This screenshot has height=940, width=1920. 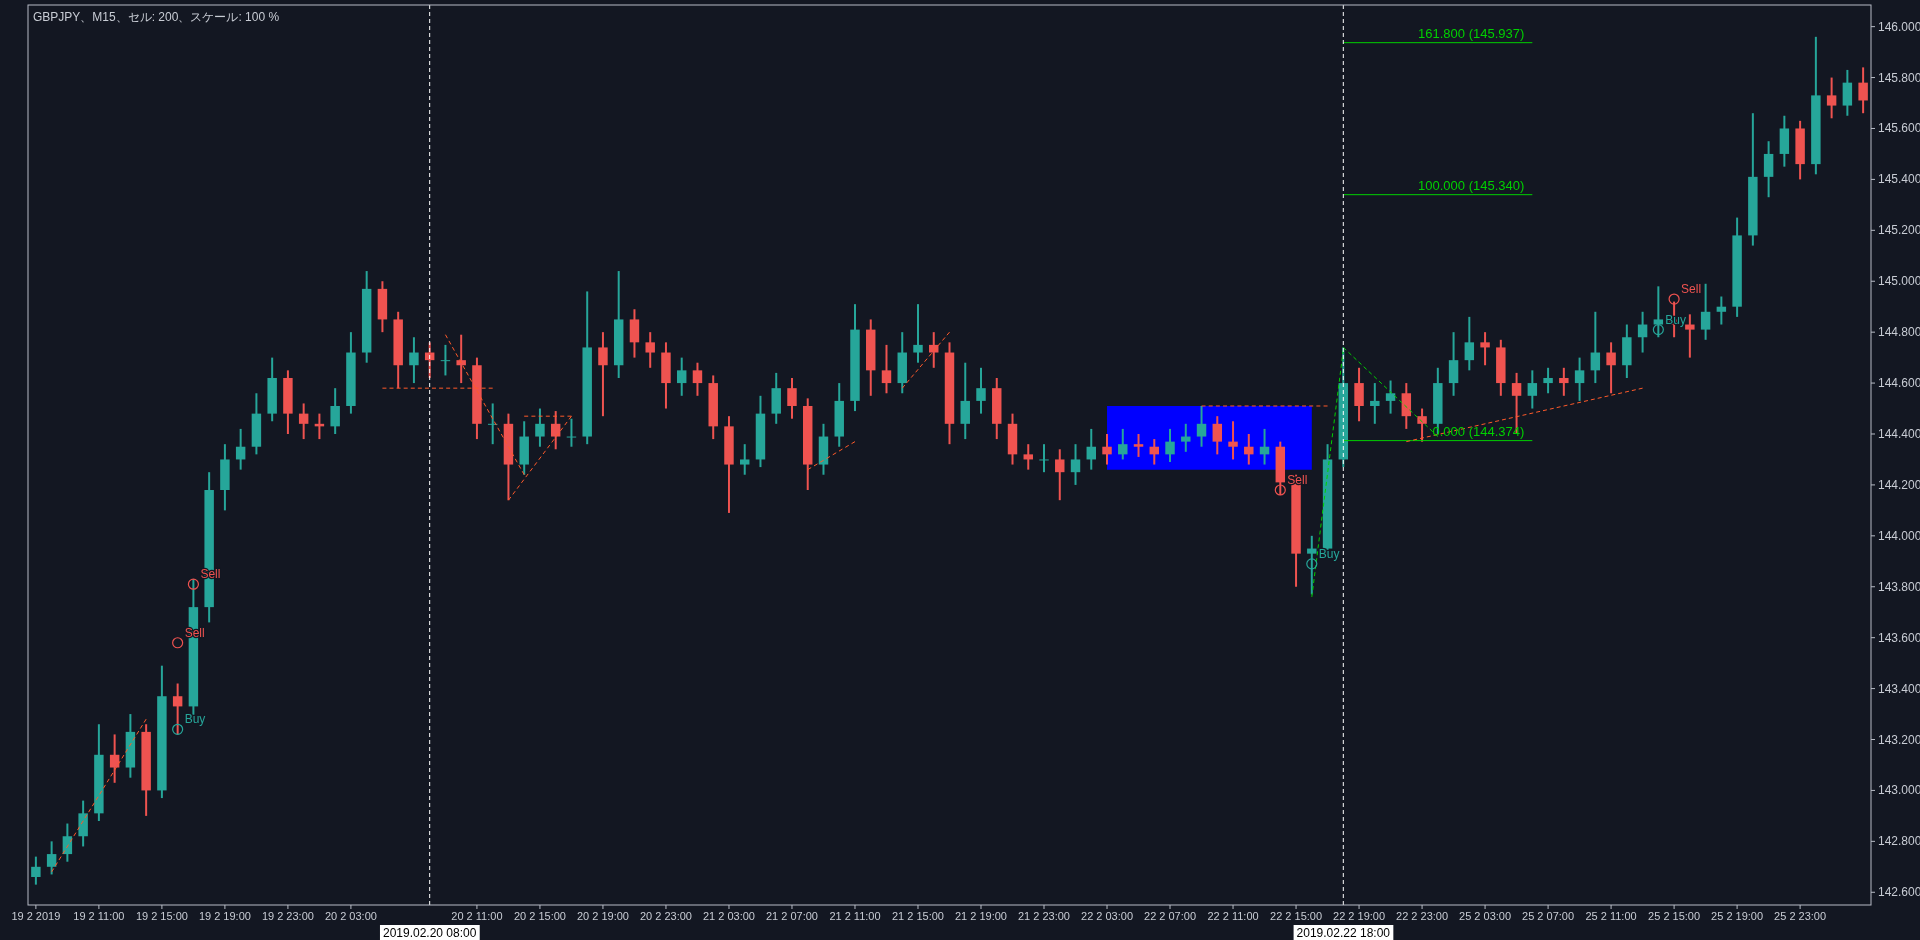 What do you see at coordinates (1329, 553) in the screenshot?
I see `series-label: Buy` at bounding box center [1329, 553].